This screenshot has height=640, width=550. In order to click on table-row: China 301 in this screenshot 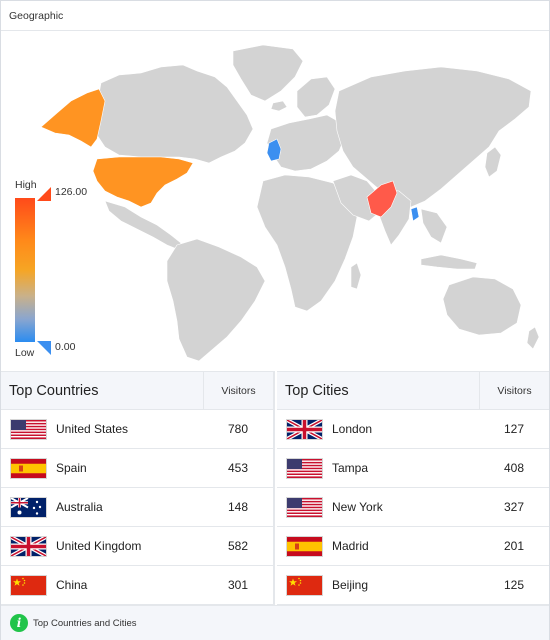, I will do `click(137, 585)`.